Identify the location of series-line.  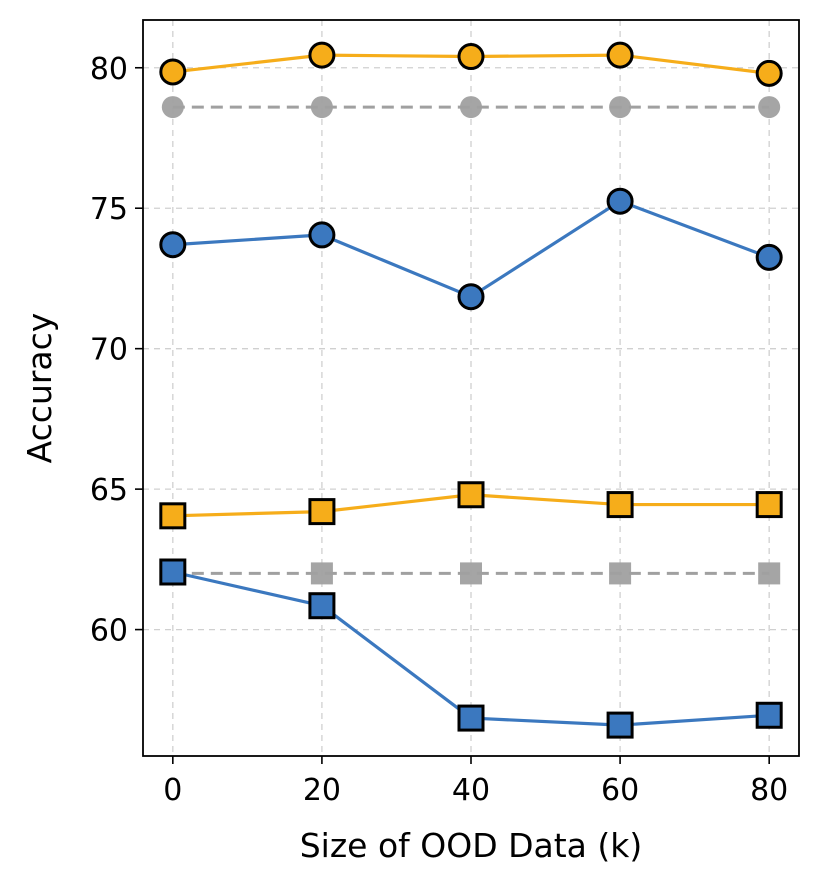
(471, 249).